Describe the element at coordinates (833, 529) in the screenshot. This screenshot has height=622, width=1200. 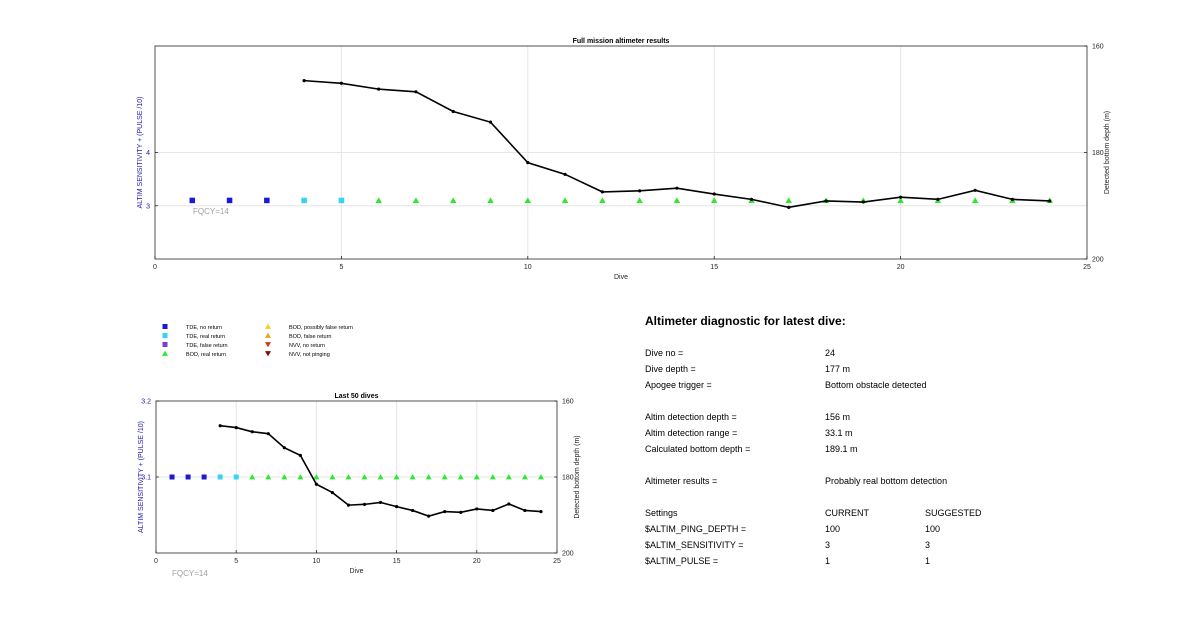
I see `setting-current-ping-depth: 100` at that location.